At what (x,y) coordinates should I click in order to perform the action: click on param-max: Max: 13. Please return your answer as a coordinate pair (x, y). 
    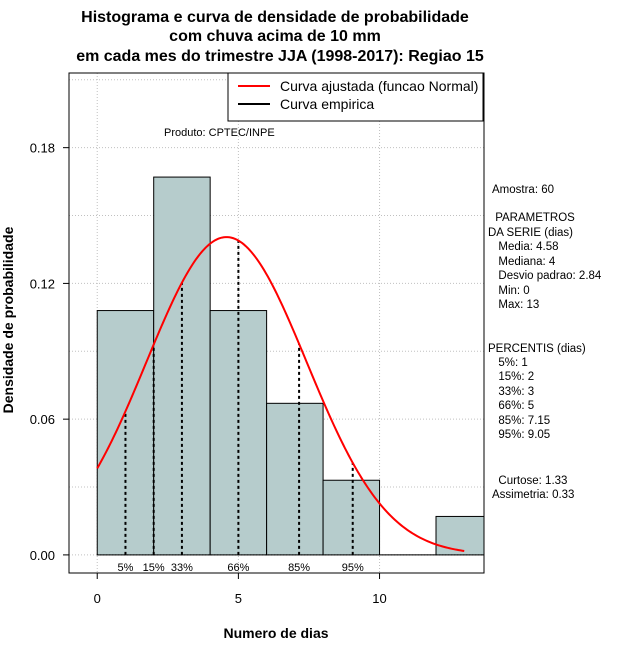
    Looking at the image, I should click on (515, 305).